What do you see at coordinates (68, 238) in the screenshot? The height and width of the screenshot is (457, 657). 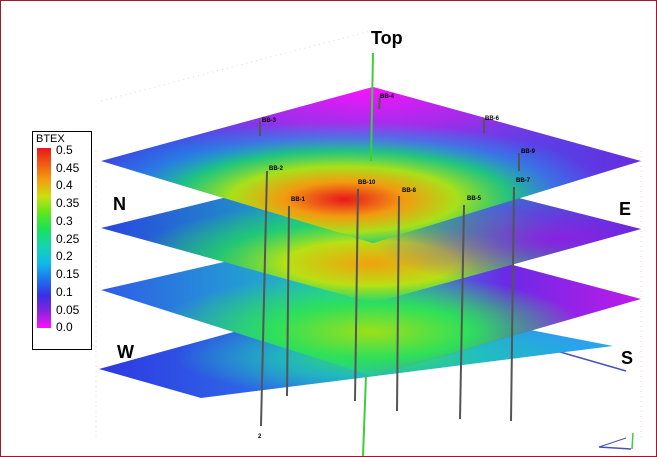 I see `legend-tick-label: 0.25` at bounding box center [68, 238].